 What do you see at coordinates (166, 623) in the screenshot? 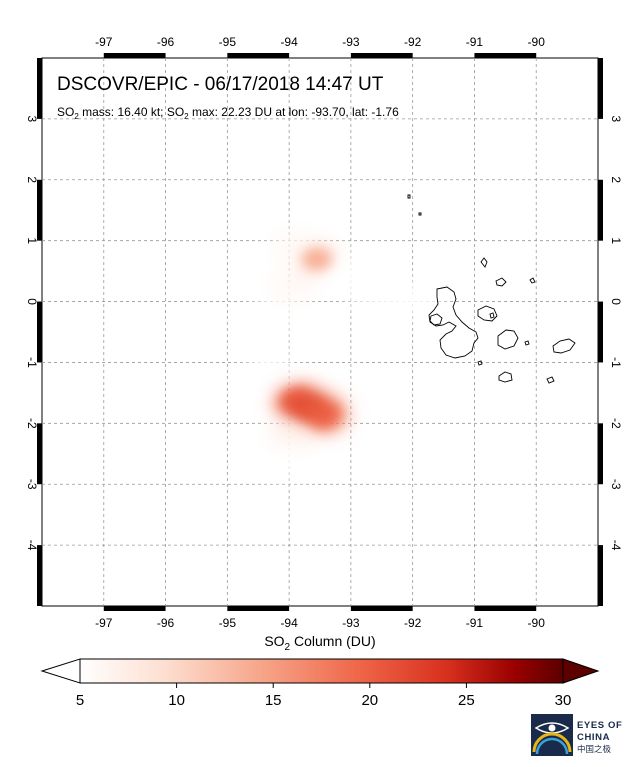
I see `lon-label-bottom: -96` at bounding box center [166, 623].